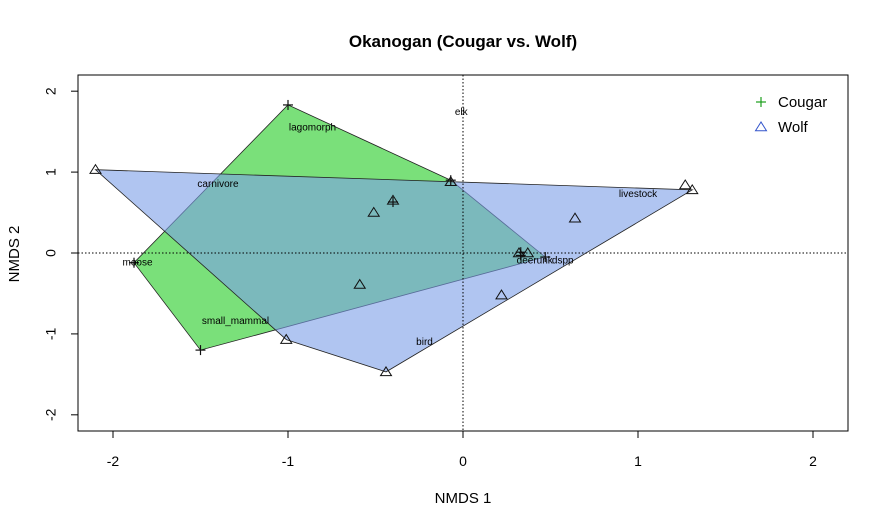  What do you see at coordinates (463, 498) in the screenshot?
I see `x-axis-label: NMDS 1` at bounding box center [463, 498].